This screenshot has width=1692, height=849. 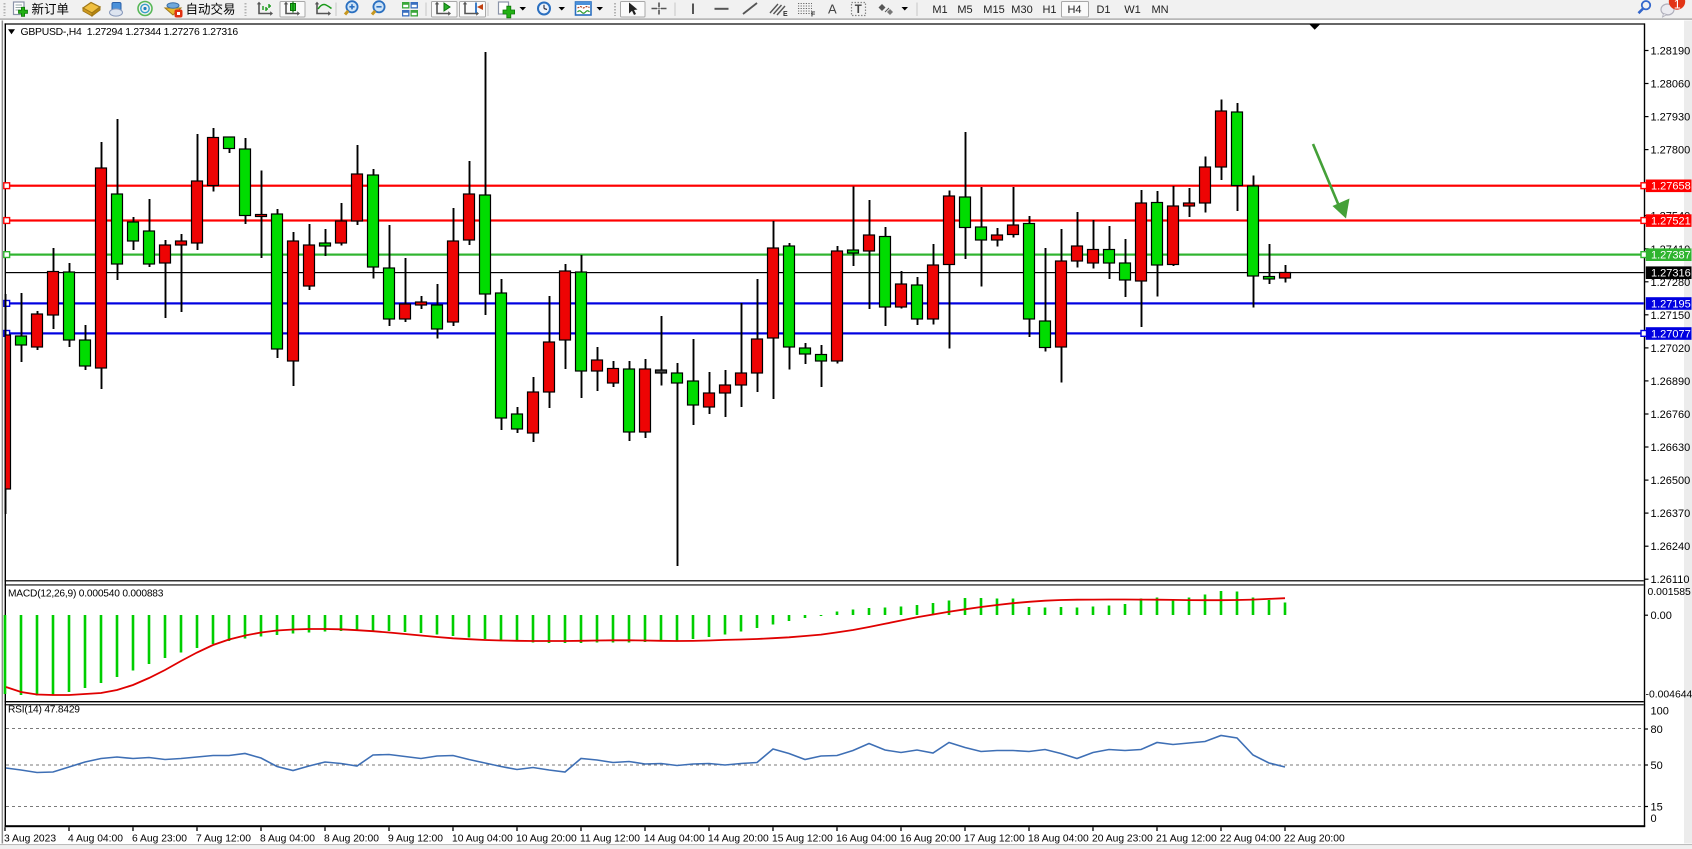 I want to click on svg-text: 14 Aug 20:00, so click(x=738, y=838).